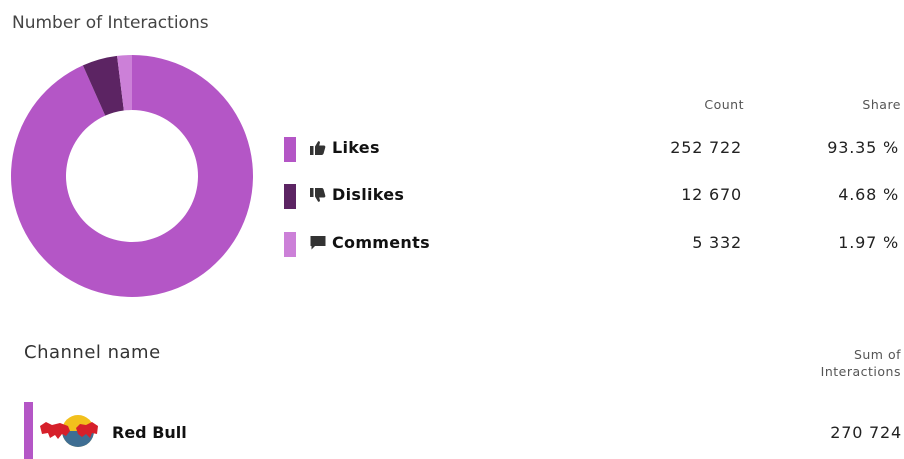 This screenshot has height=459, width=904. I want to click on legend-count: 12 670, so click(711, 194).